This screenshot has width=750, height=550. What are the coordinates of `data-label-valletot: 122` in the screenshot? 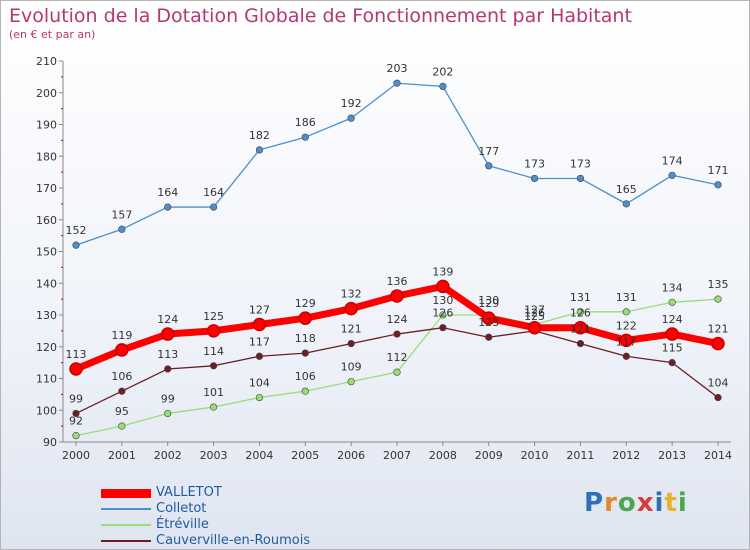 It's located at (626, 325).